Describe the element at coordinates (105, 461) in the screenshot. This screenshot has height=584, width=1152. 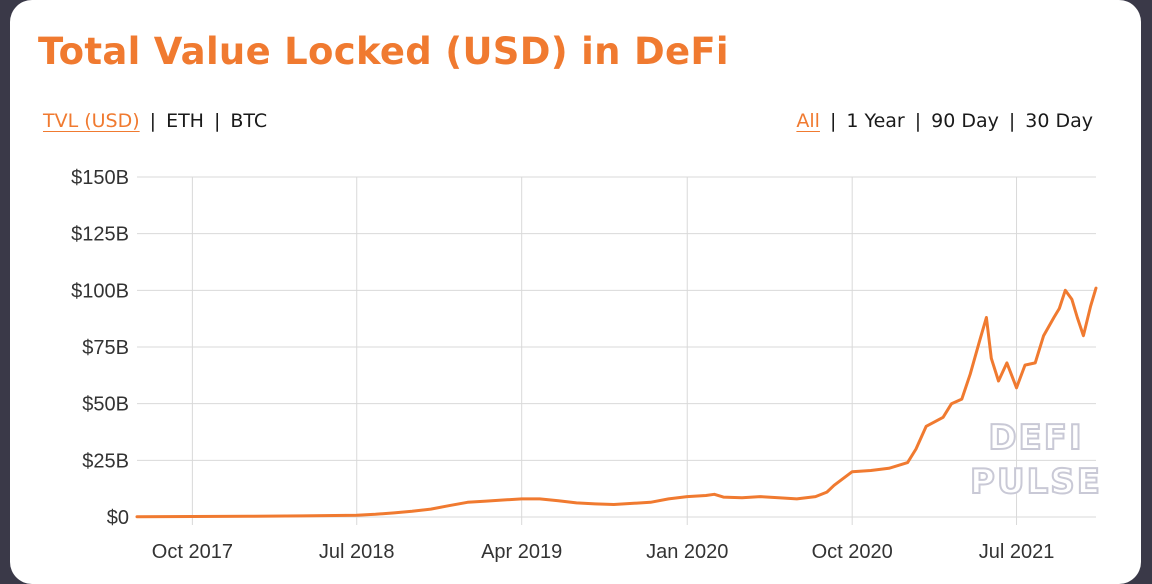
I see `y-tick-label: $25B` at that location.